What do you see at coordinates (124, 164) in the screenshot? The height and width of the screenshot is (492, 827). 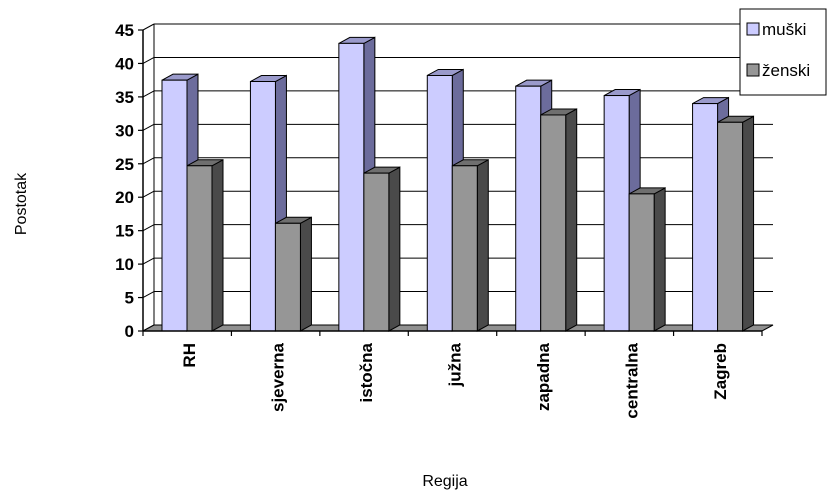 I see `y-tick-label: 25` at bounding box center [124, 164].